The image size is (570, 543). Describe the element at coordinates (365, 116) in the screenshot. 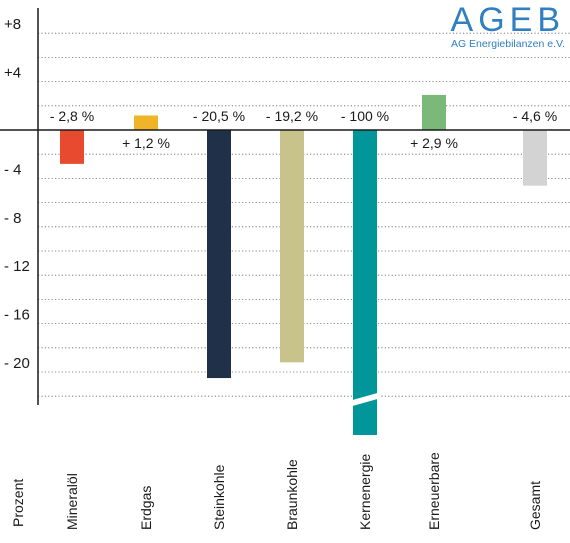

I see `data-label: - 100 %` at that location.